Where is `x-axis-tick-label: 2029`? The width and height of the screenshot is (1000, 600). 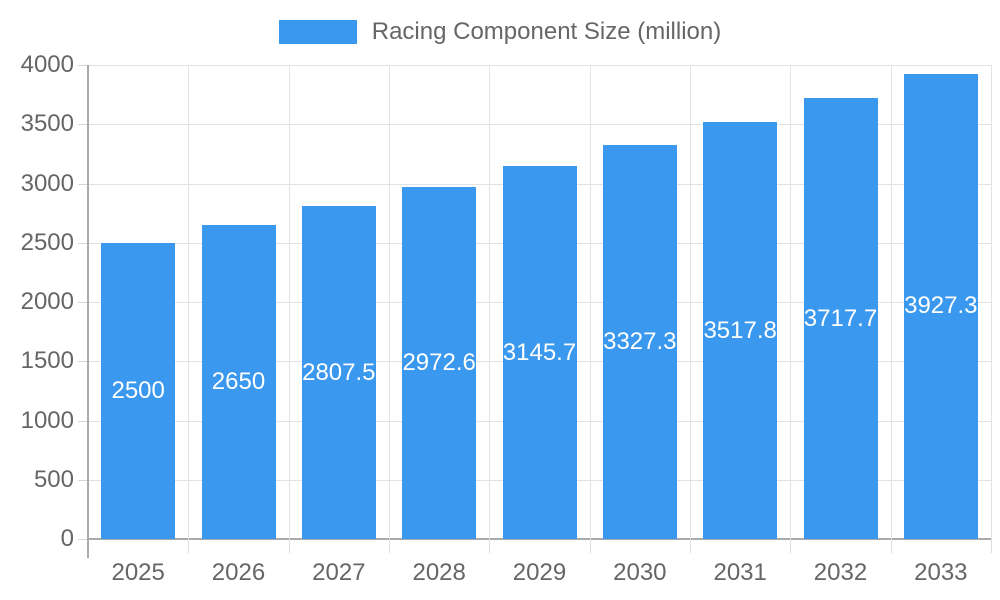
x-axis-tick-label: 2029 is located at coordinates (539, 572).